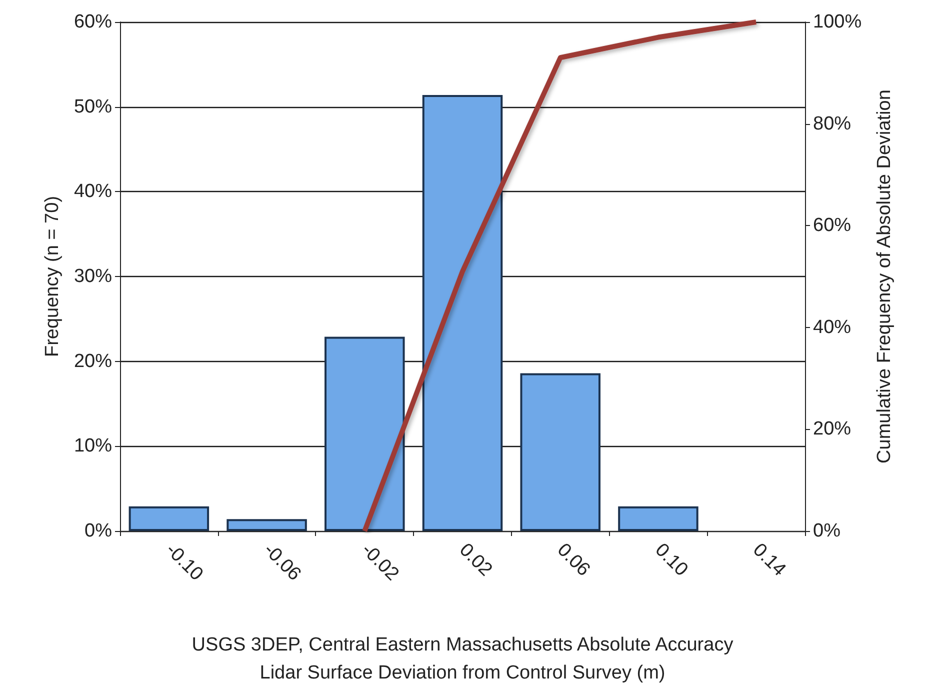  Describe the element at coordinates (98, 531) in the screenshot. I see `y-tick-label: 0%` at that location.